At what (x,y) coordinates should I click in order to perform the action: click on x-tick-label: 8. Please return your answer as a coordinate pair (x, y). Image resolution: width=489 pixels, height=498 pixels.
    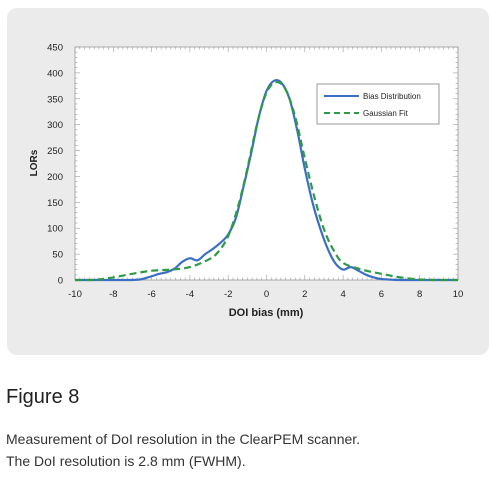
    Looking at the image, I should click on (419, 294).